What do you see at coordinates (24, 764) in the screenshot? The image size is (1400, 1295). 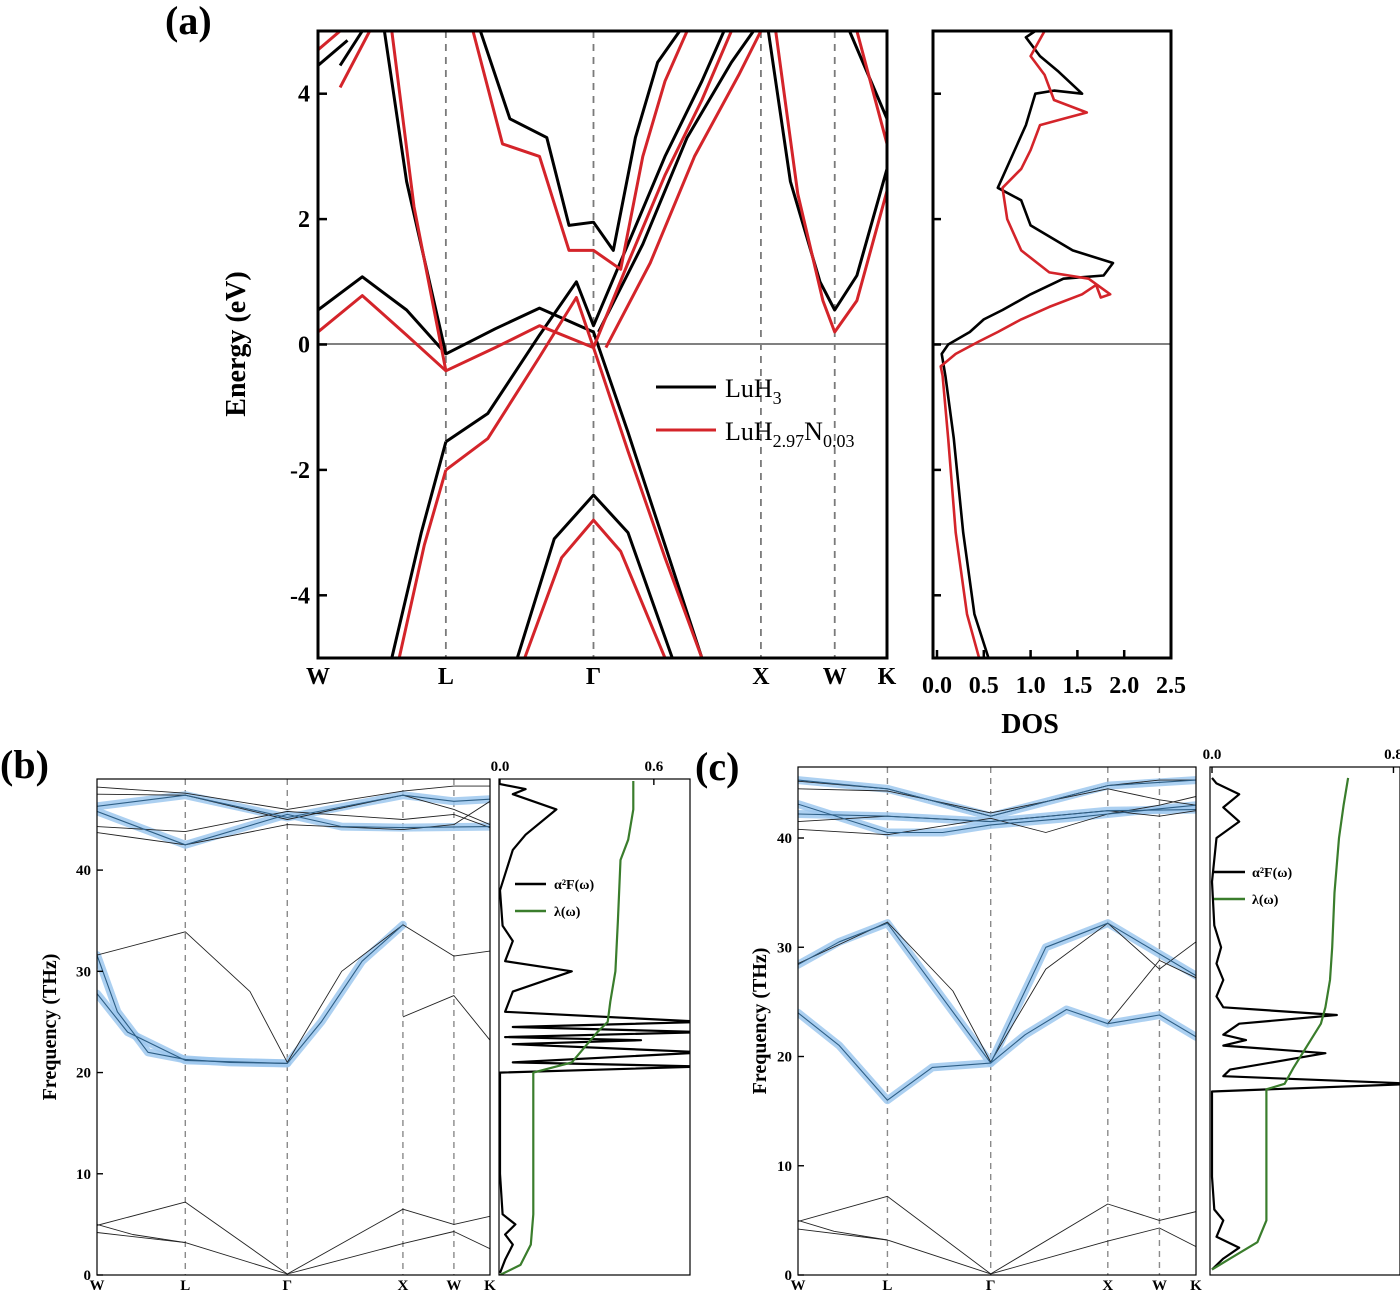 I see `panel-label-b: (b)` at bounding box center [24, 764].